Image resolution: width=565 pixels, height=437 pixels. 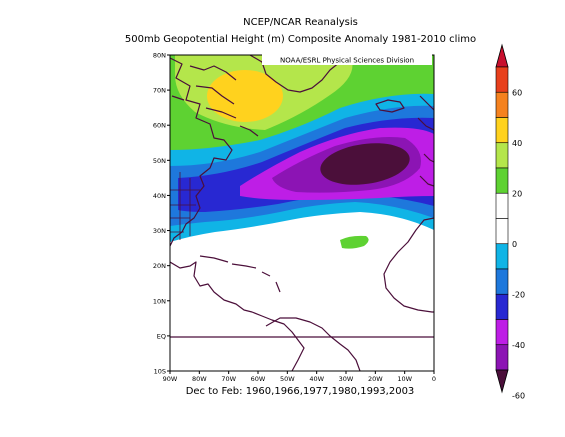 I want to click on lon-tick-label: 50W, so click(x=287, y=379).